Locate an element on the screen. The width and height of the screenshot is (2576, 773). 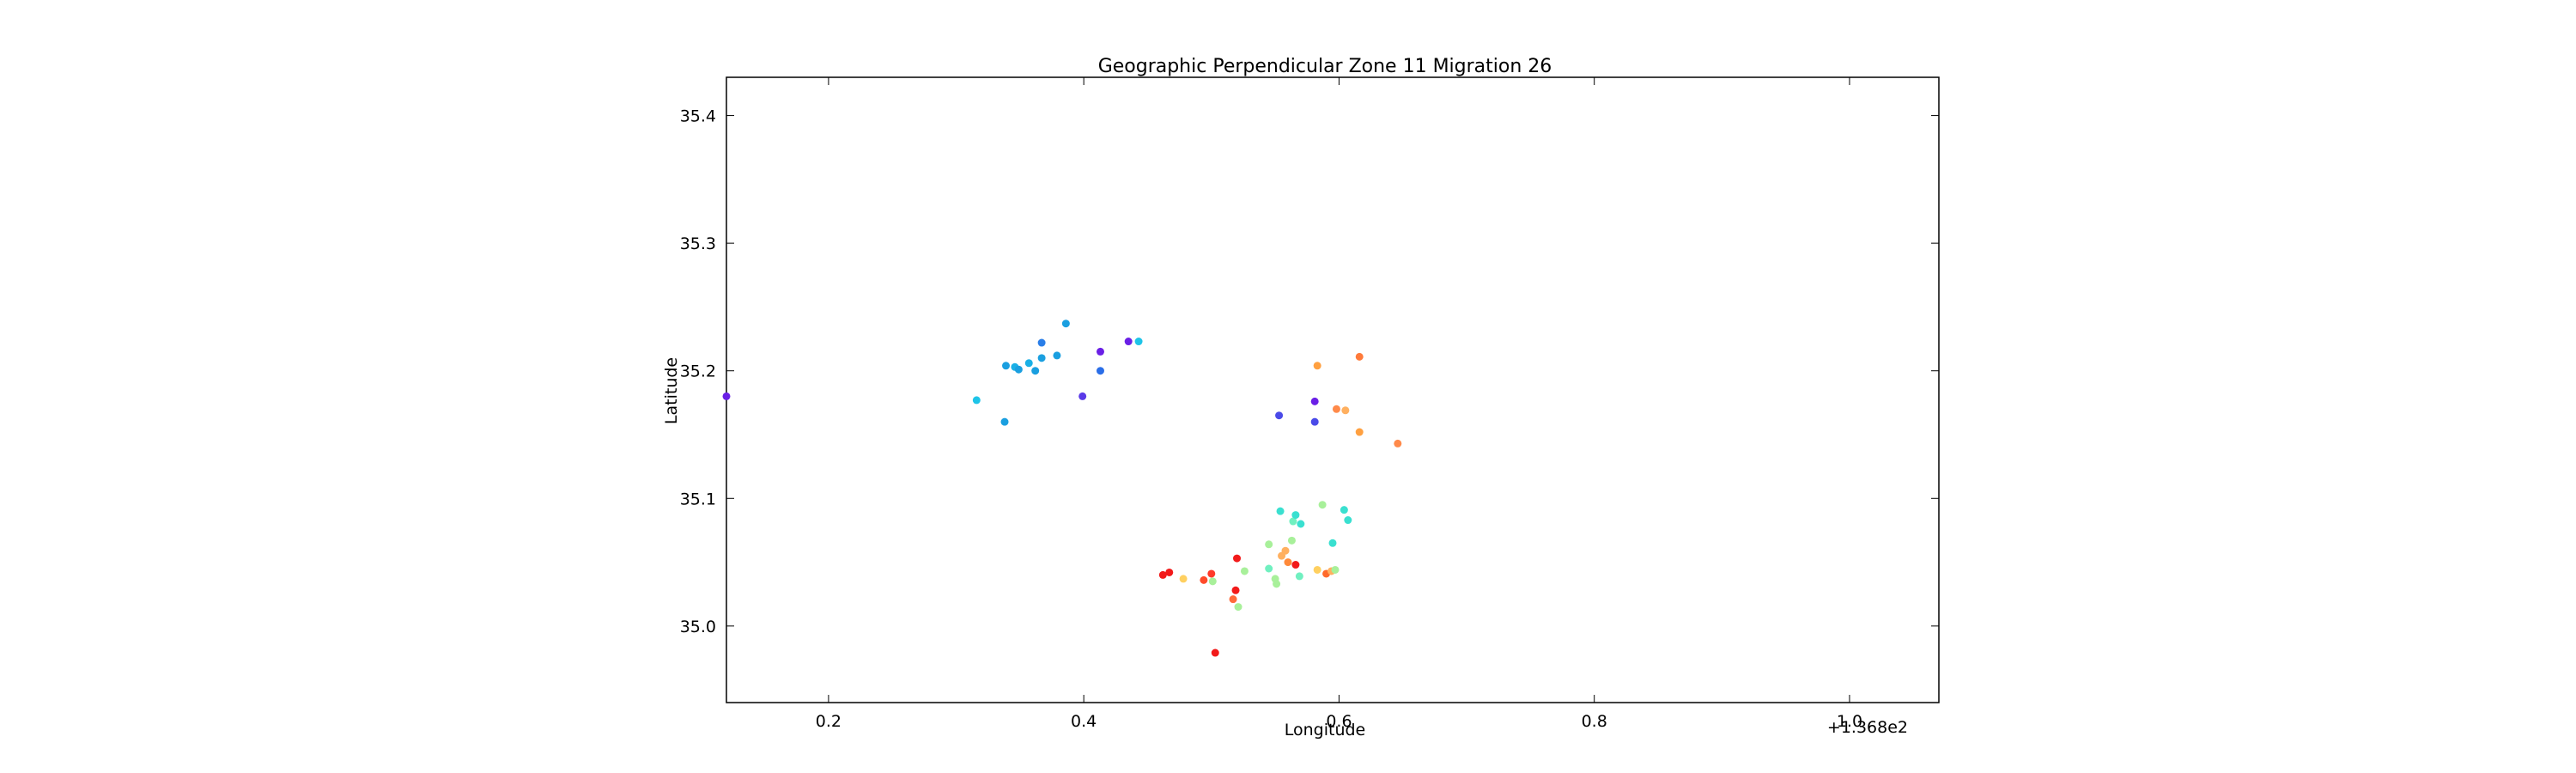
y-tick-label: 35.2 is located at coordinates (698, 371).